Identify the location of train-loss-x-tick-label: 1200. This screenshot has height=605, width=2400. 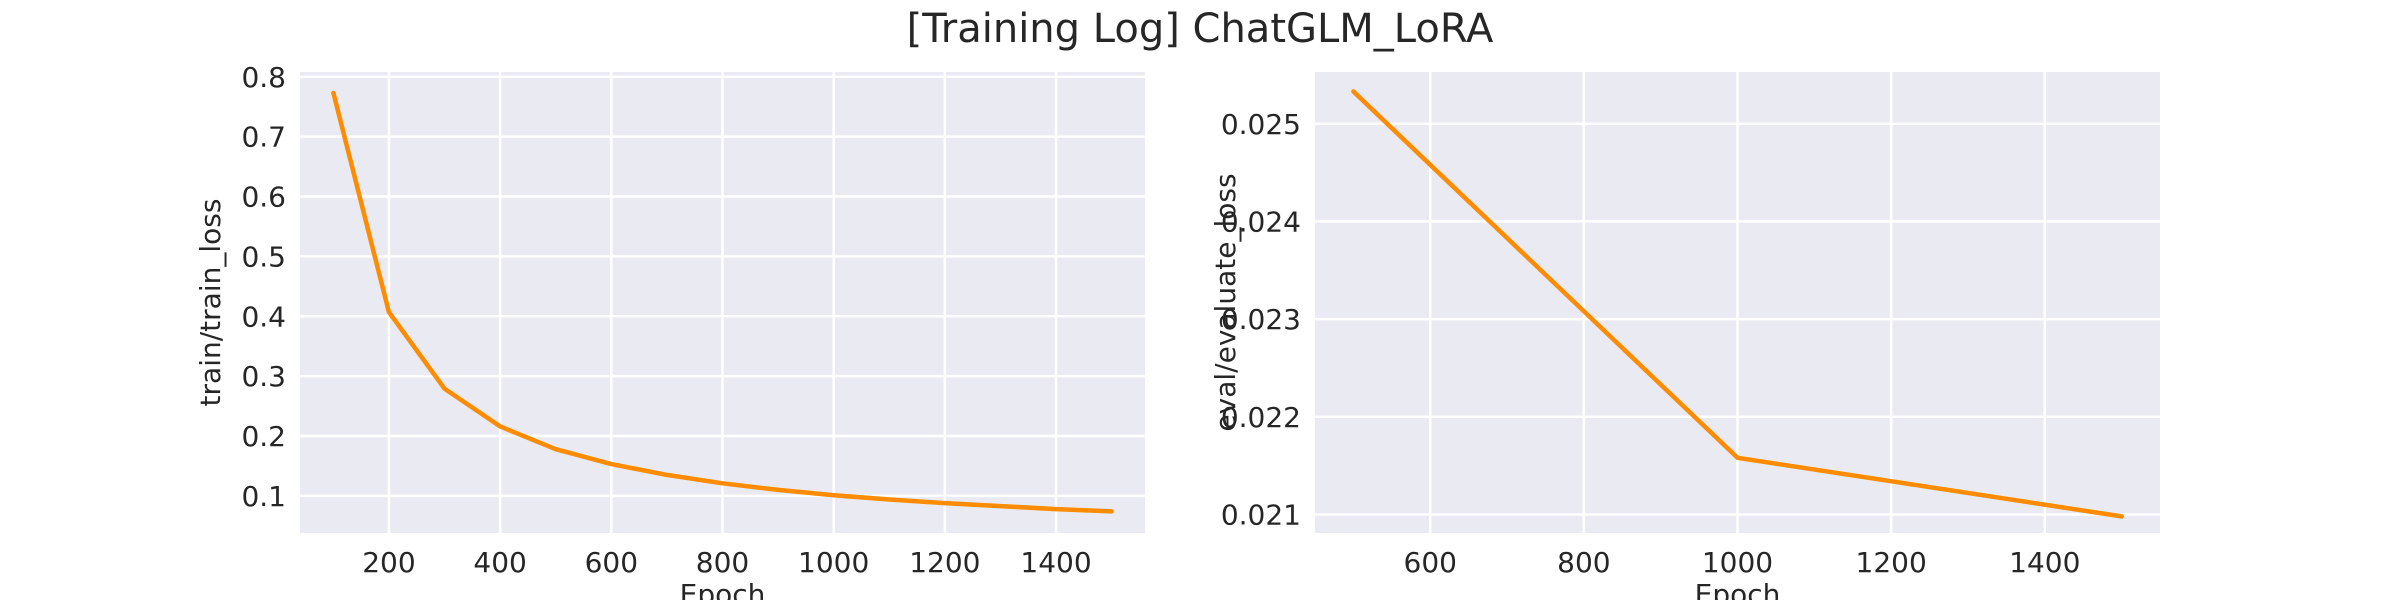
(944, 562).